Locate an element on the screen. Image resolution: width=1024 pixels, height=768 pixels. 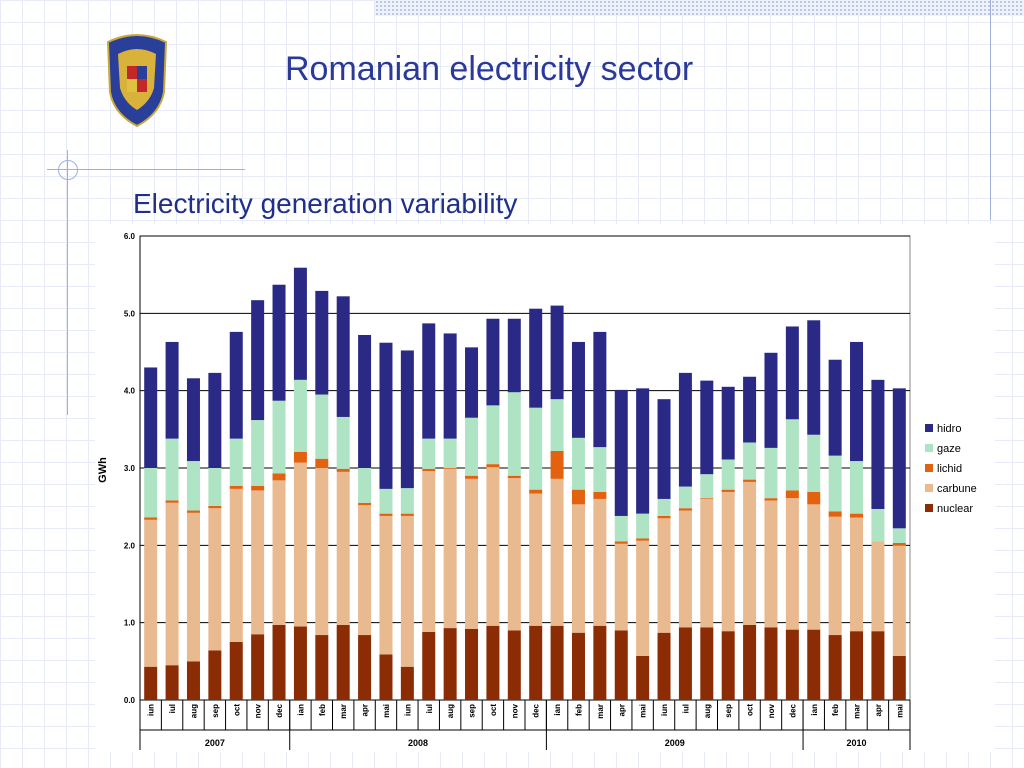
y-tick-label: 6.0 is located at coordinates (130, 236).